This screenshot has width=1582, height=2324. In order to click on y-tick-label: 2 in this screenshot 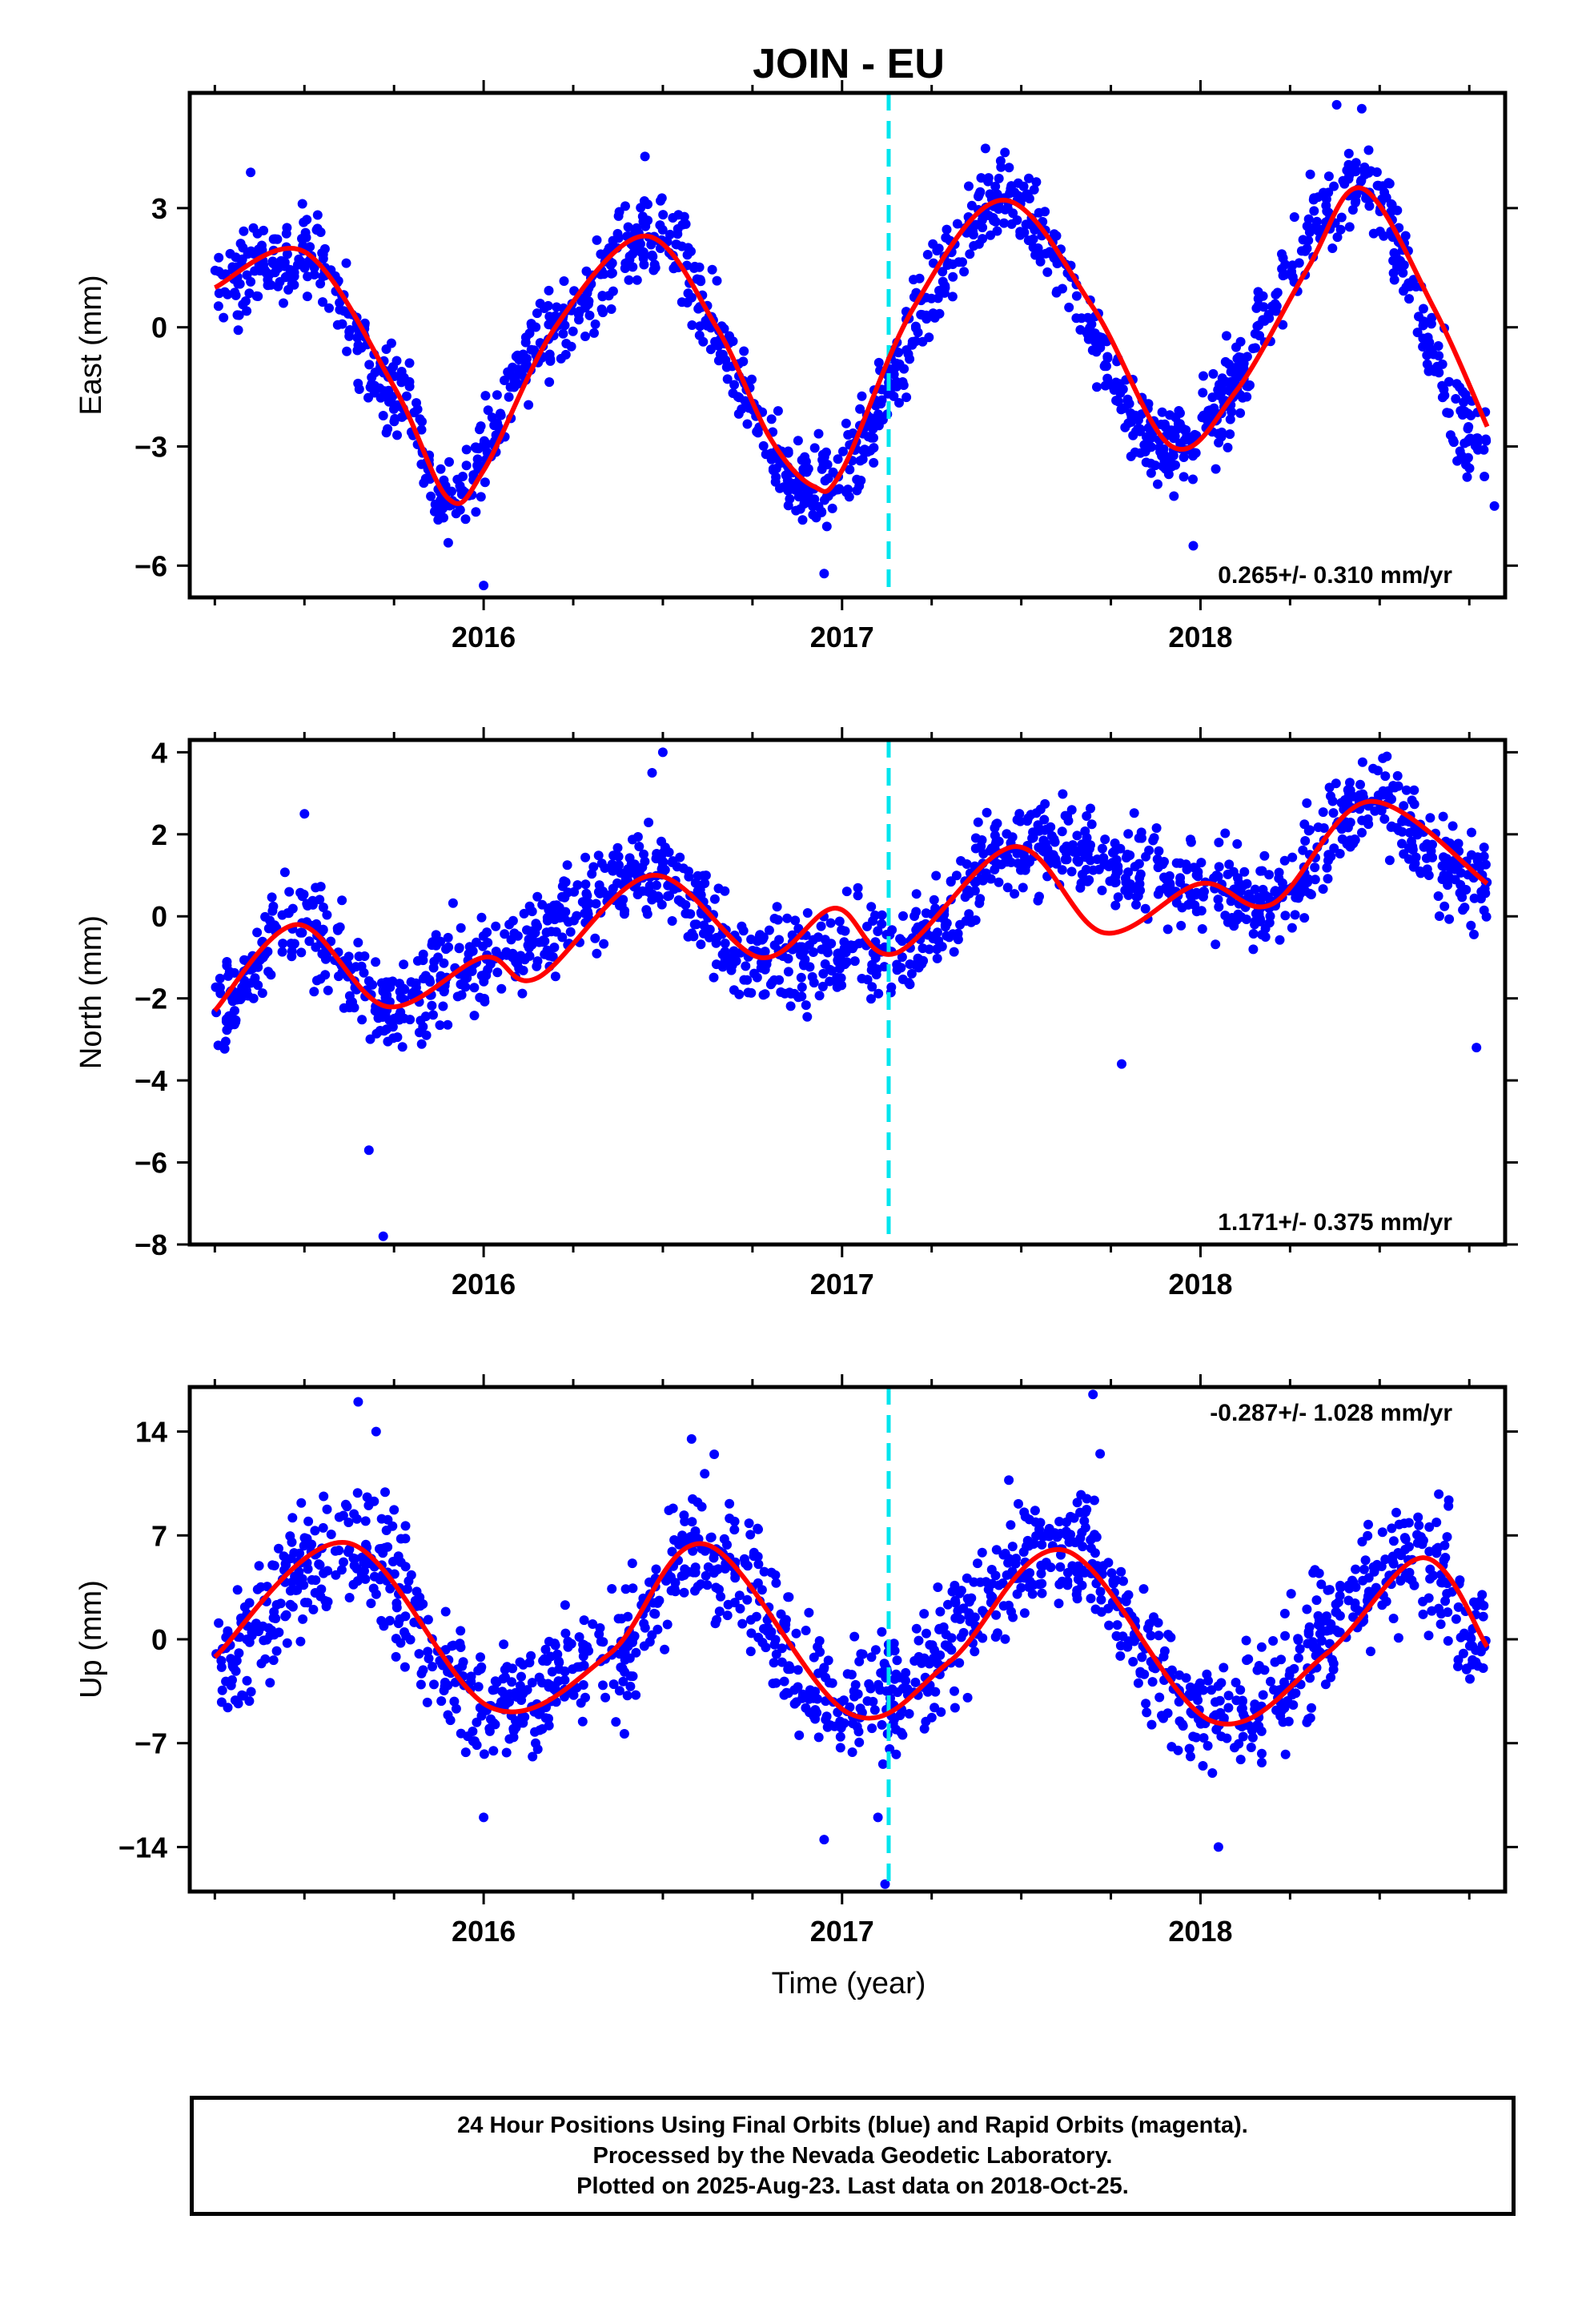, I will do `click(159, 834)`.